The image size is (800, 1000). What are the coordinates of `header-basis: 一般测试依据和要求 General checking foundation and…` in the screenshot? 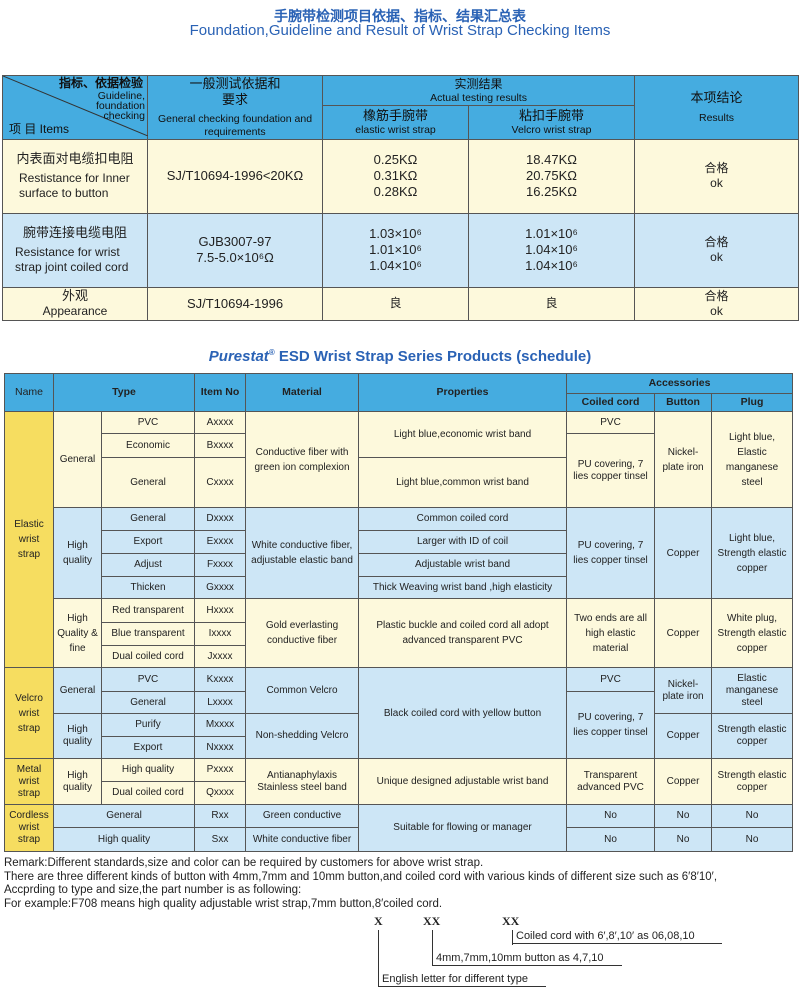 It's located at (235, 107).